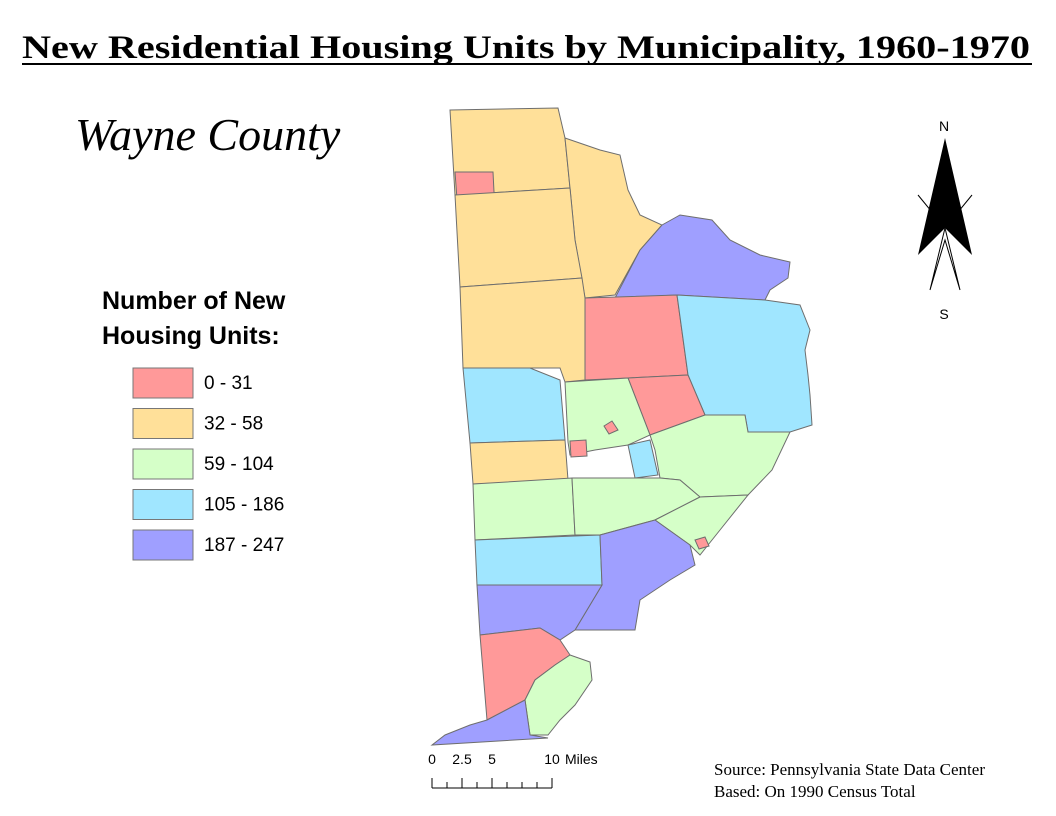  What do you see at coordinates (228, 383) in the screenshot?
I see `legend-label: 0 - 31` at bounding box center [228, 383].